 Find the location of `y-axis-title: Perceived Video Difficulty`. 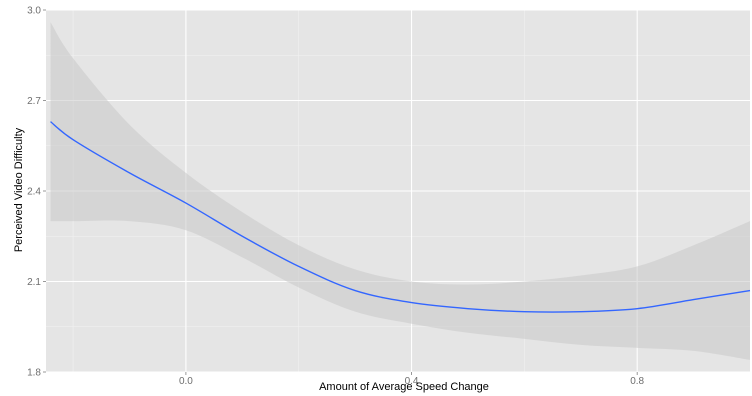

y-axis-title: Perceived Video Difficulty is located at coordinates (19, 189).